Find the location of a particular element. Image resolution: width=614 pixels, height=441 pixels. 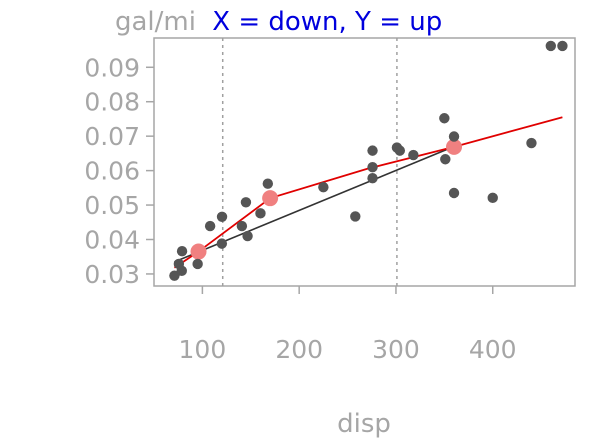

y-tick-label: 0.03 is located at coordinates (112, 274).